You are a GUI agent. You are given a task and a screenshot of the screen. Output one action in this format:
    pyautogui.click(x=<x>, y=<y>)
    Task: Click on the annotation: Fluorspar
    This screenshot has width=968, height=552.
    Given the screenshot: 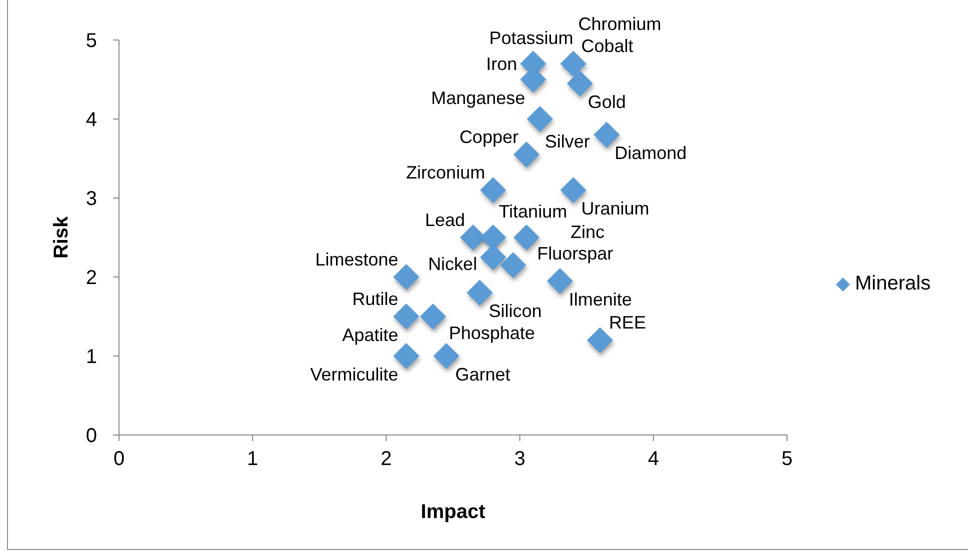 What is the action you would take?
    pyautogui.click(x=575, y=253)
    